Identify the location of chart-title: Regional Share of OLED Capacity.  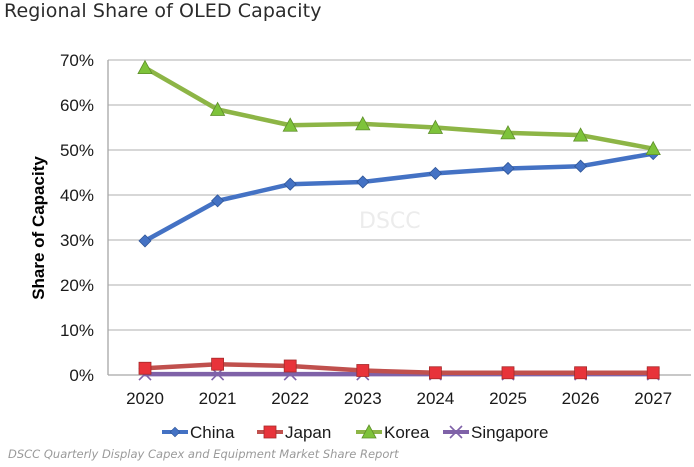
(163, 11).